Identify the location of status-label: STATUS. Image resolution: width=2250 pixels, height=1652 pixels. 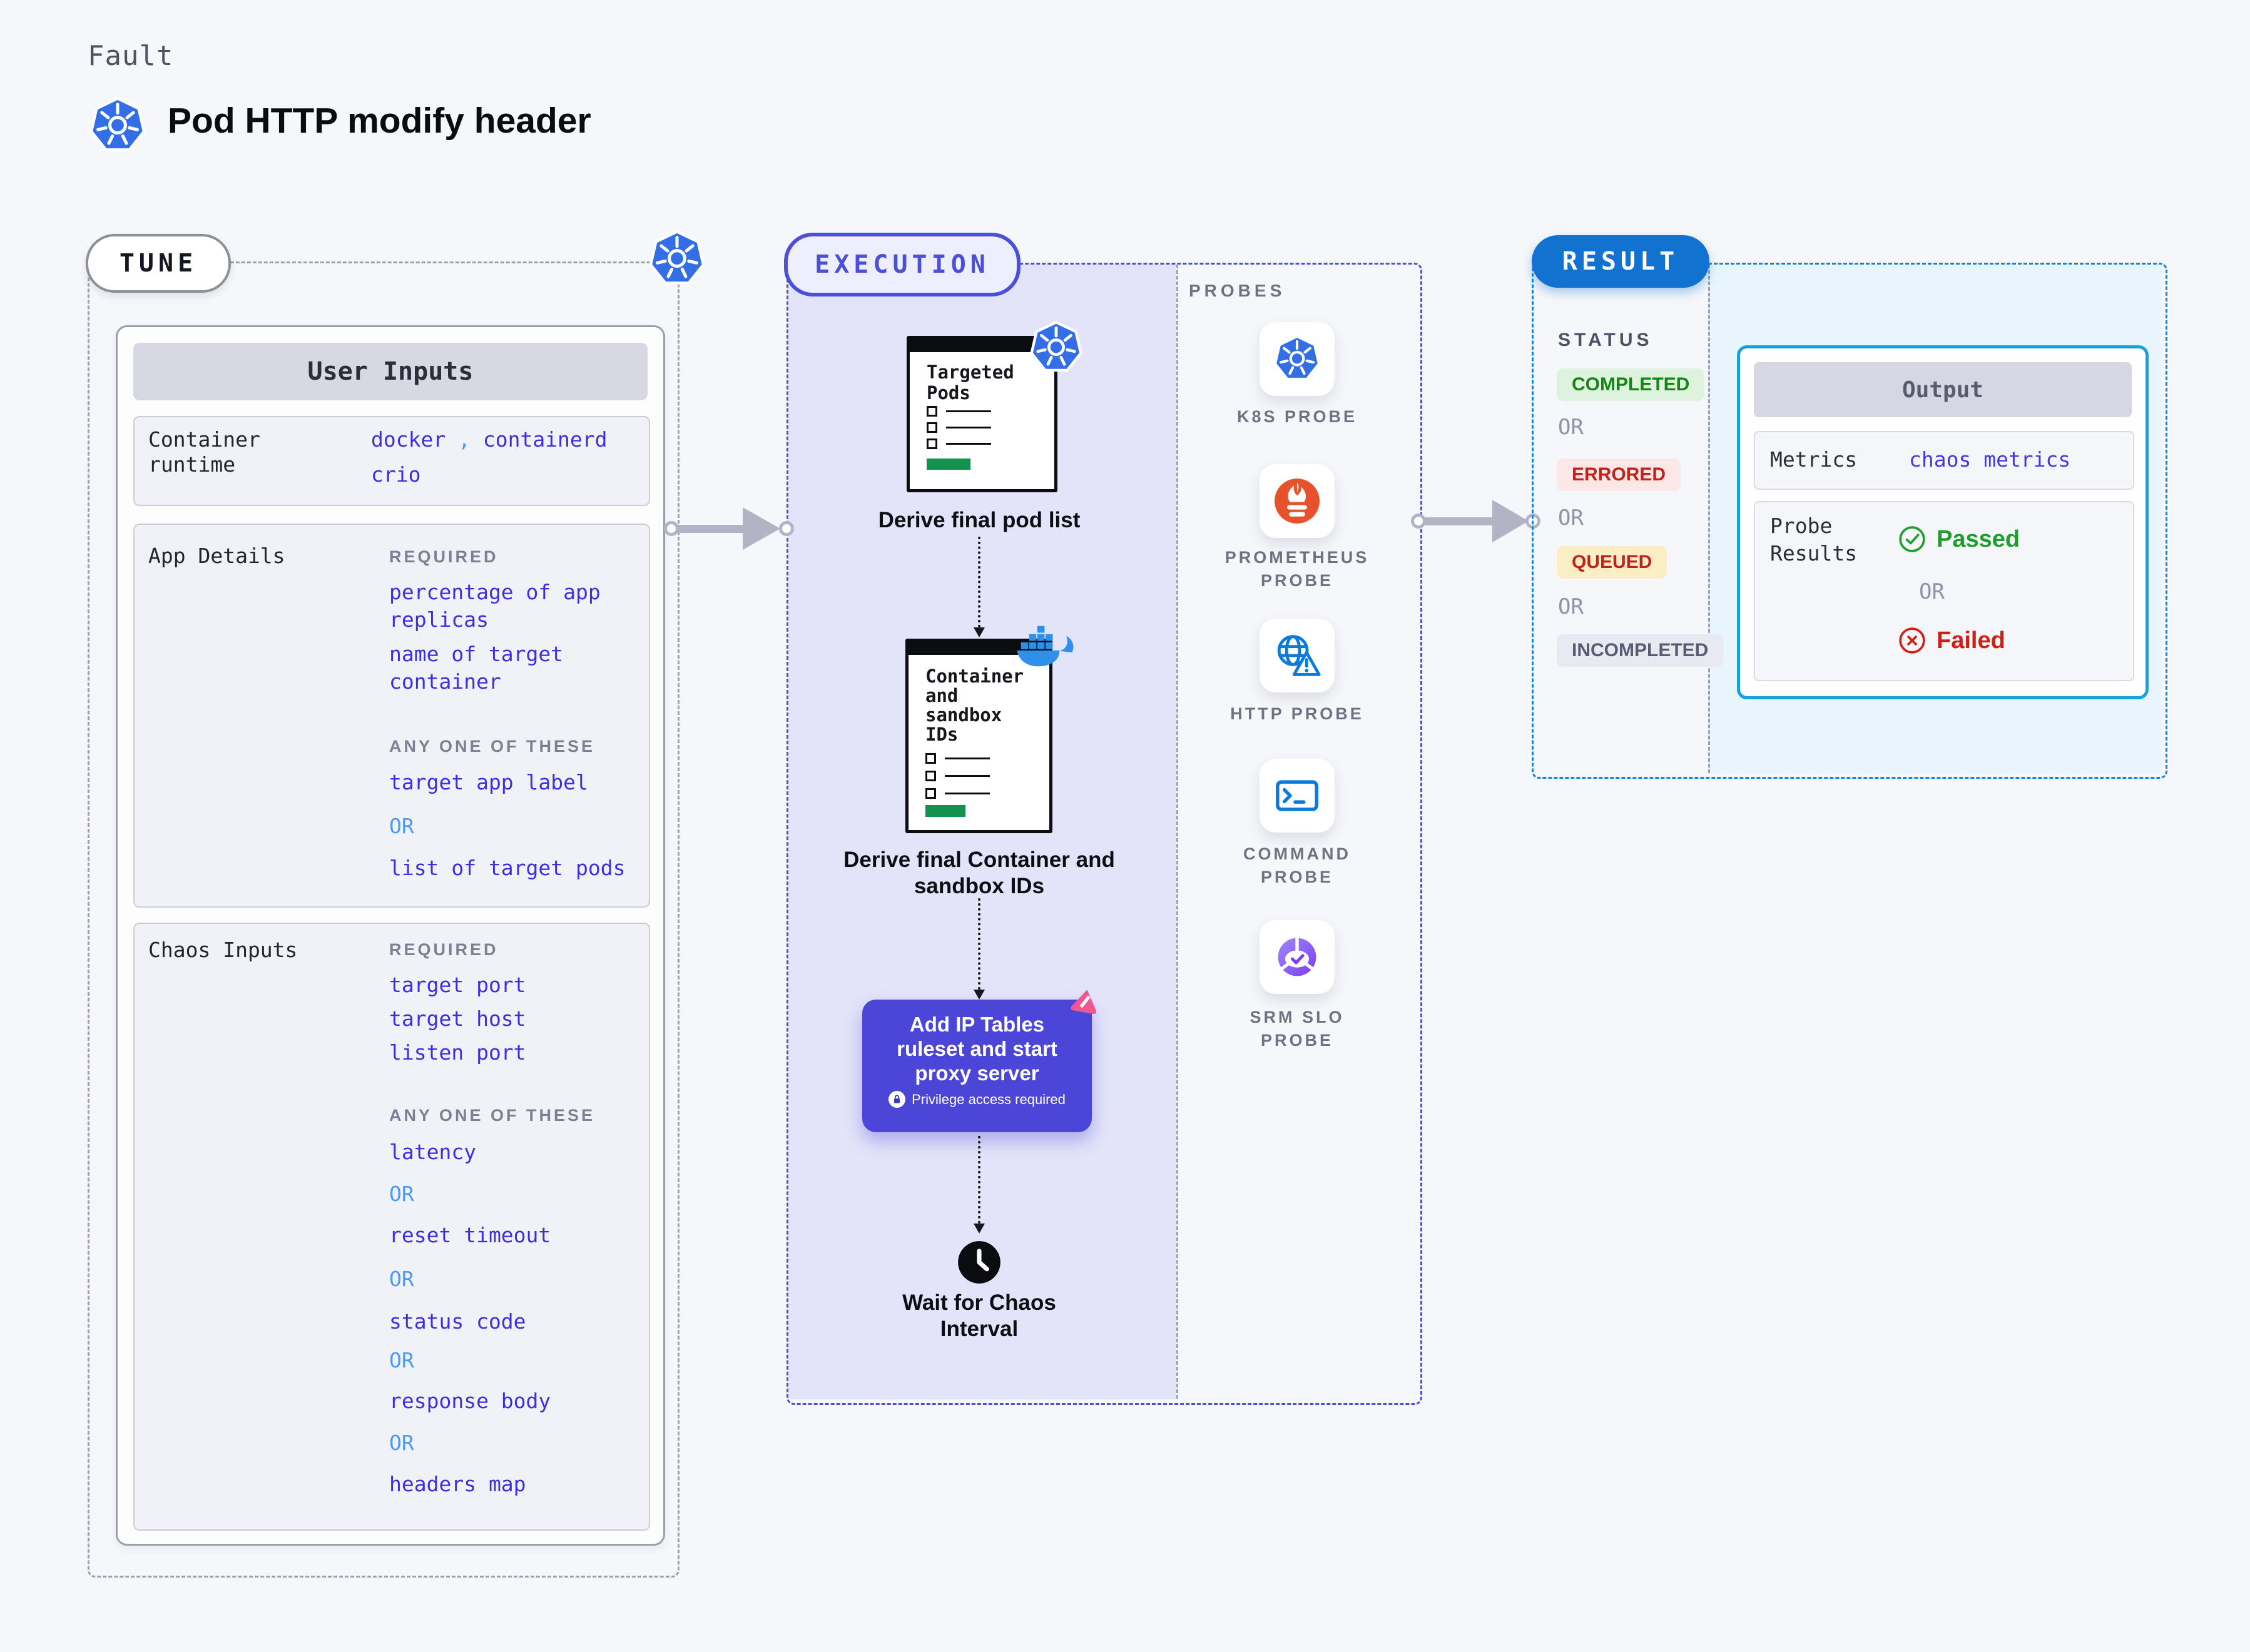
(1605, 340).